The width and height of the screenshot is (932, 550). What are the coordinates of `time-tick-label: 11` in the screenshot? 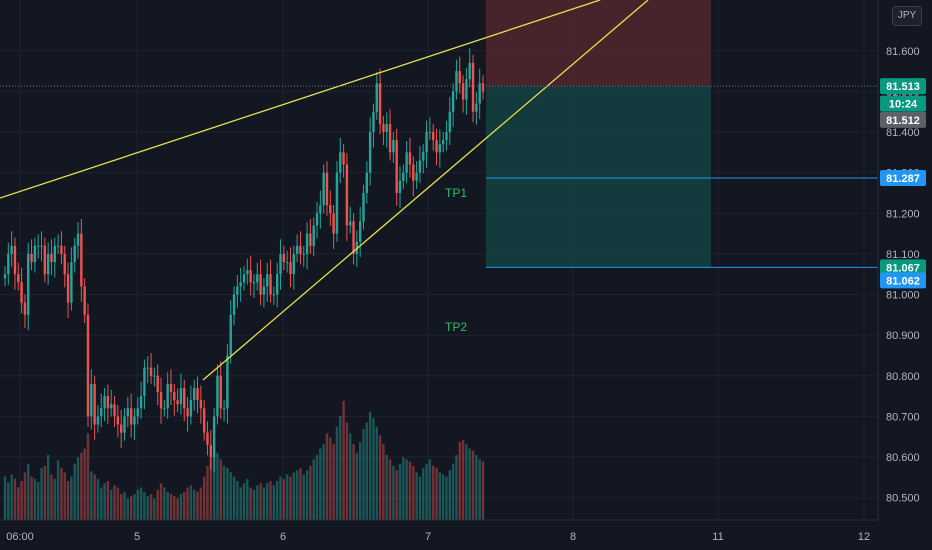 It's located at (717, 537).